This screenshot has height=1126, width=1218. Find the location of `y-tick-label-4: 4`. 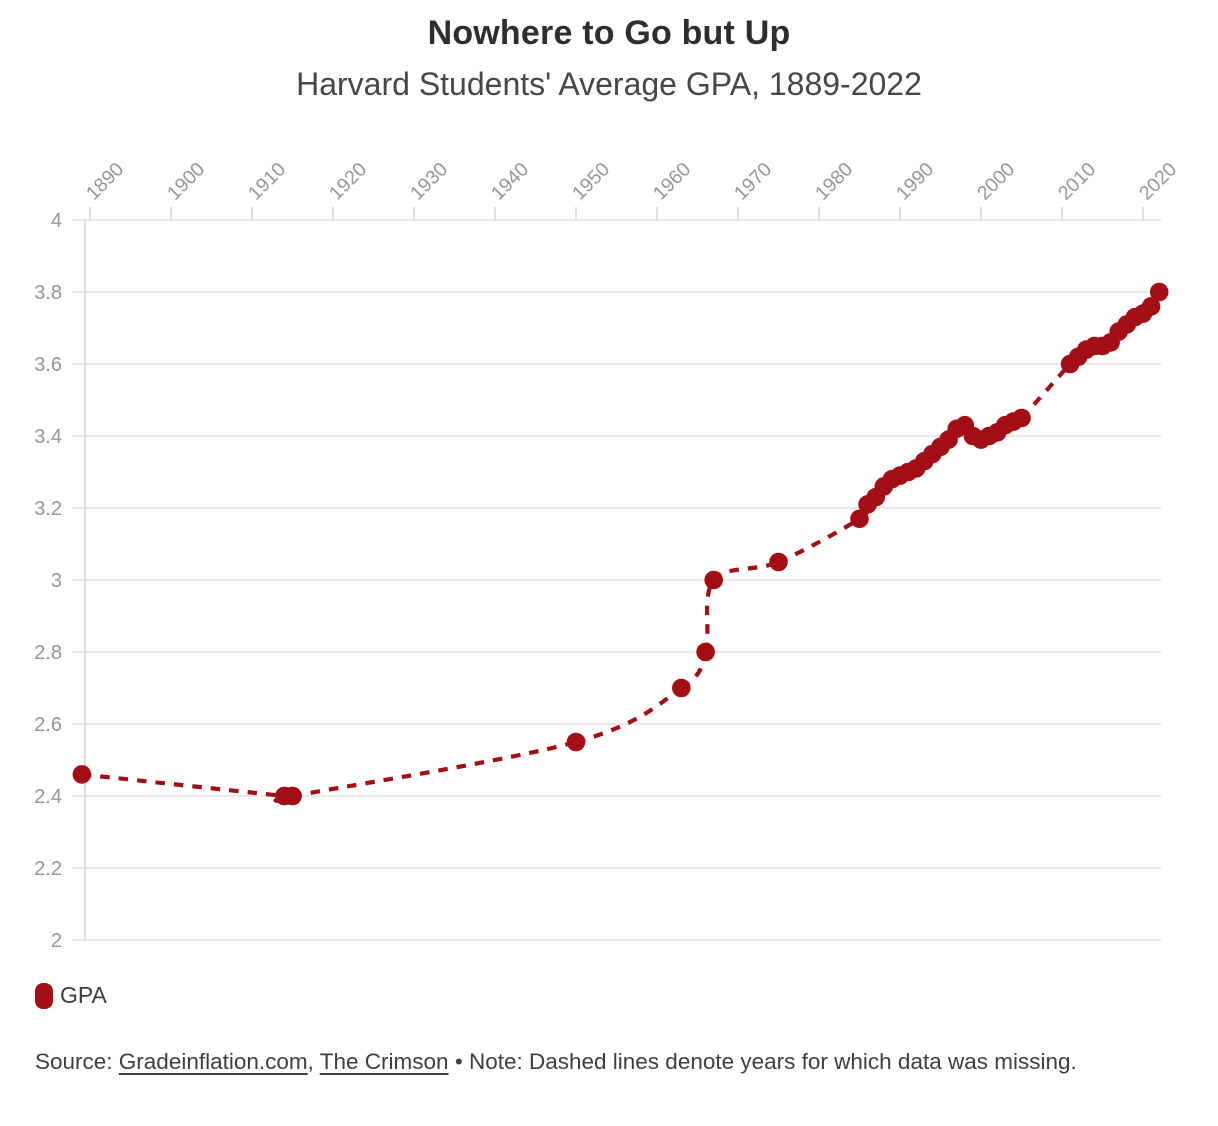

y-tick-label-4: 4 is located at coordinates (56, 221).